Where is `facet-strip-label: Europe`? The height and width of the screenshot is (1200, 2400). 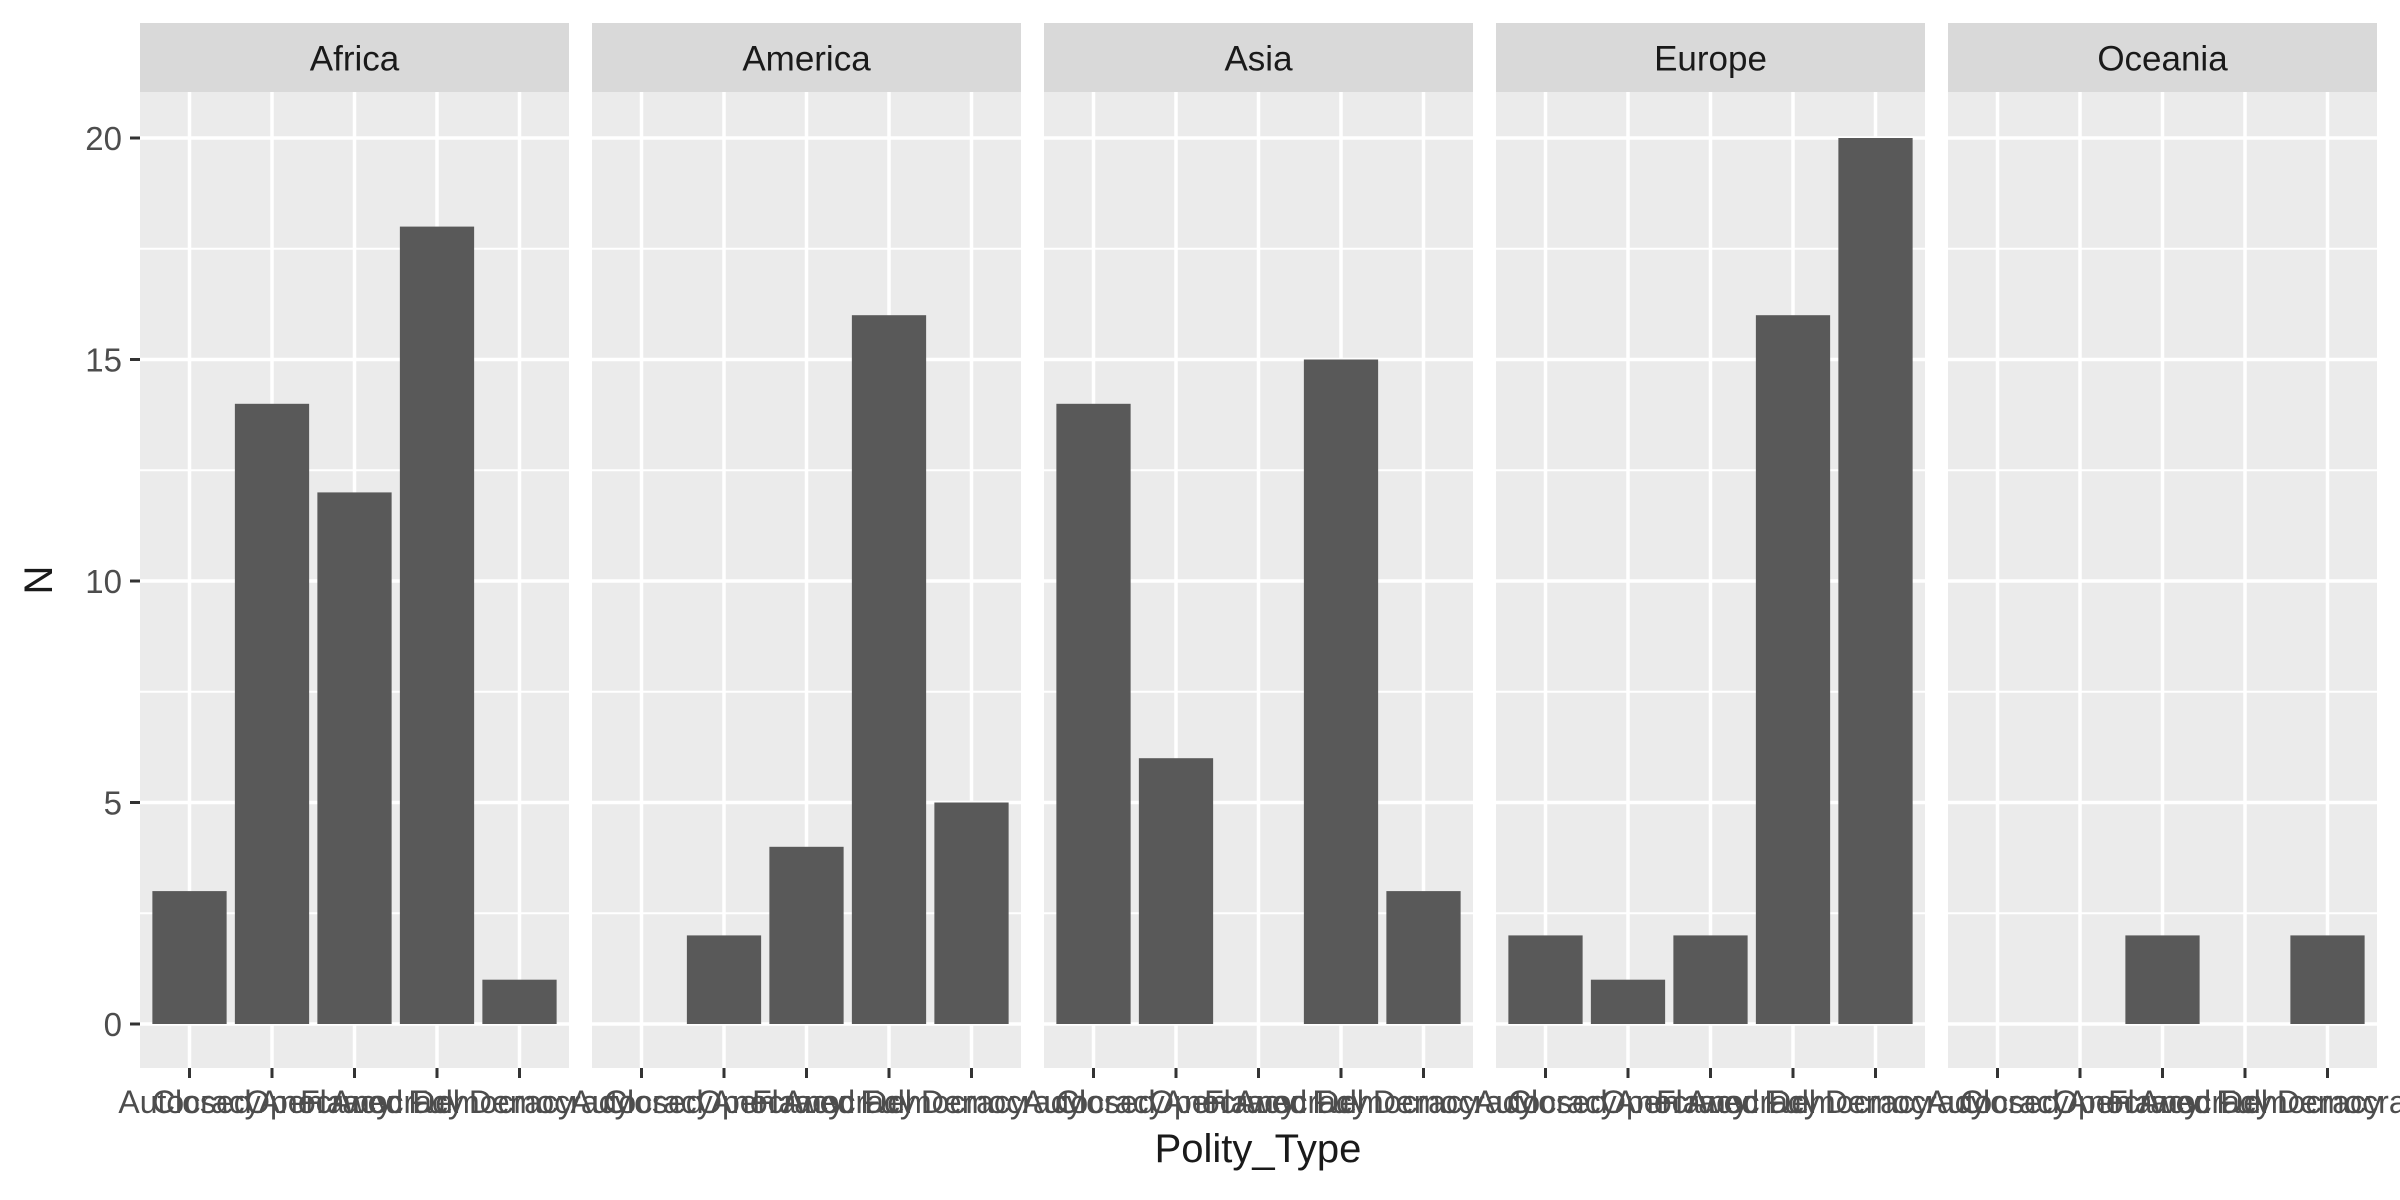
facet-strip-label: Europe is located at coordinates (1710, 59).